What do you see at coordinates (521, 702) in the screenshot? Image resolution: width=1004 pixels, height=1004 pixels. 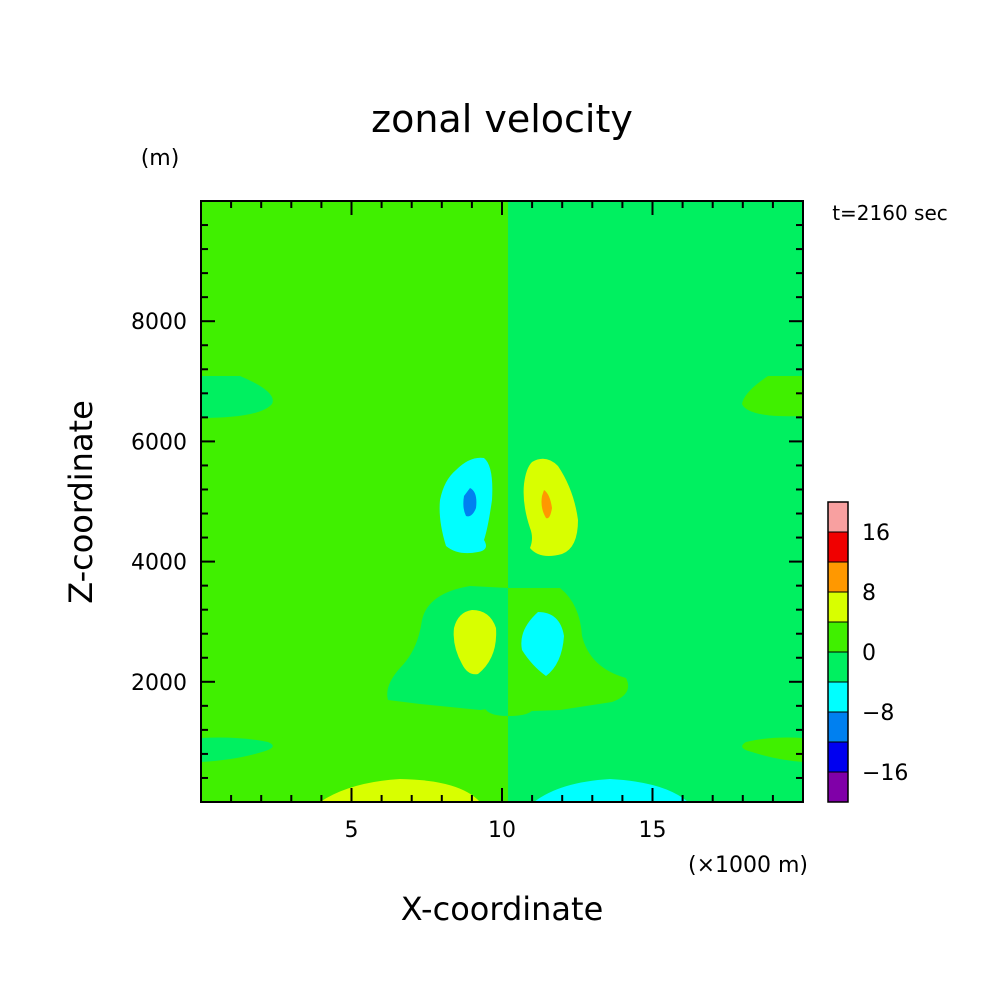 I see `contour-small-blob-right` at bounding box center [521, 702].